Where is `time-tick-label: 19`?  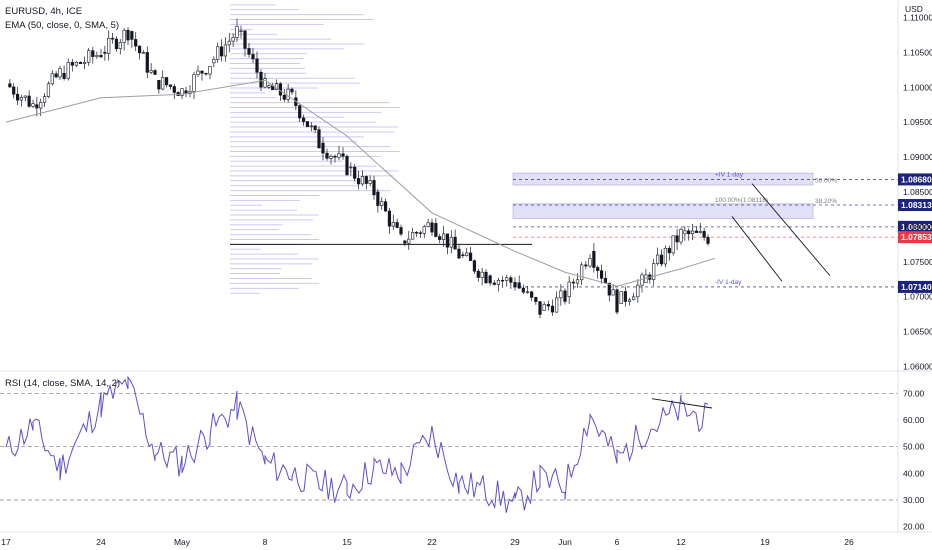 time-tick-label: 19 is located at coordinates (765, 542).